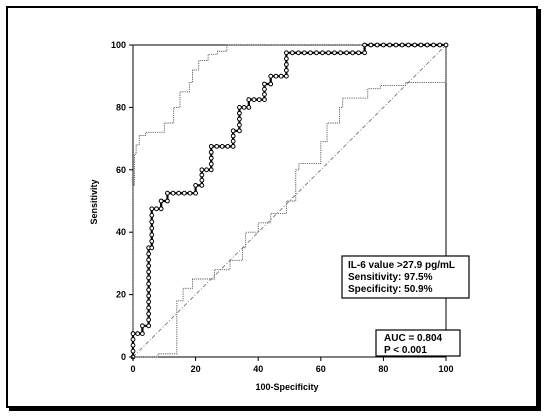 The image size is (550, 418). I want to click on auc-box-border, so click(418, 343).